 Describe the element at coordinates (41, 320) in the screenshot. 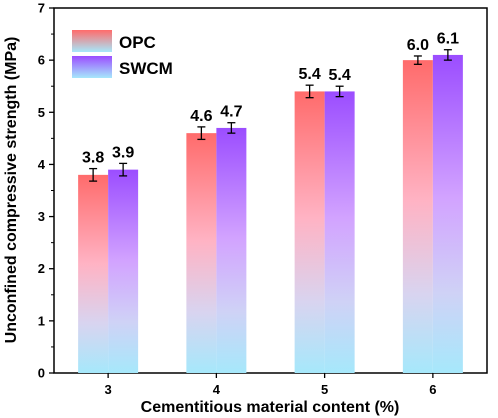

I see `y-tick-label-1: 1` at that location.